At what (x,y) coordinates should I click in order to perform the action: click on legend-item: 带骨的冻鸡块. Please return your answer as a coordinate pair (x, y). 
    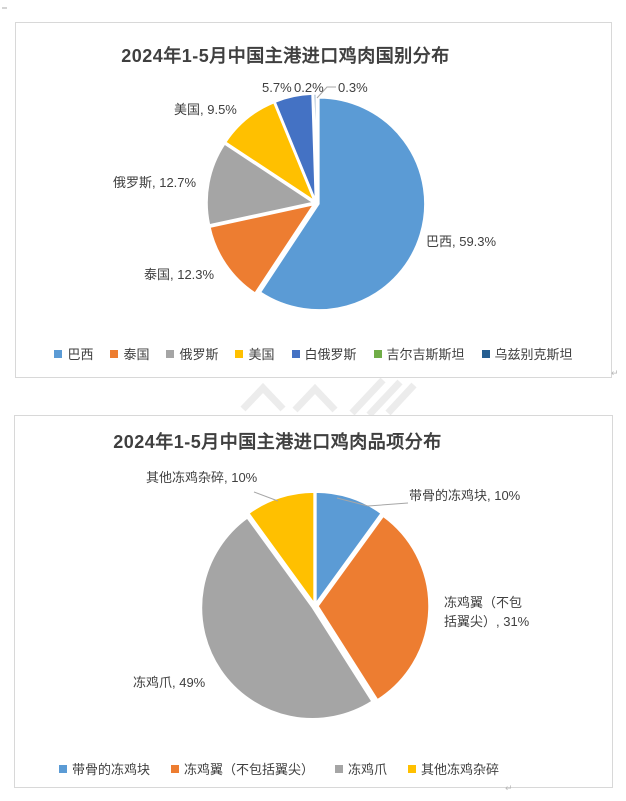
    Looking at the image, I should click on (104, 768).